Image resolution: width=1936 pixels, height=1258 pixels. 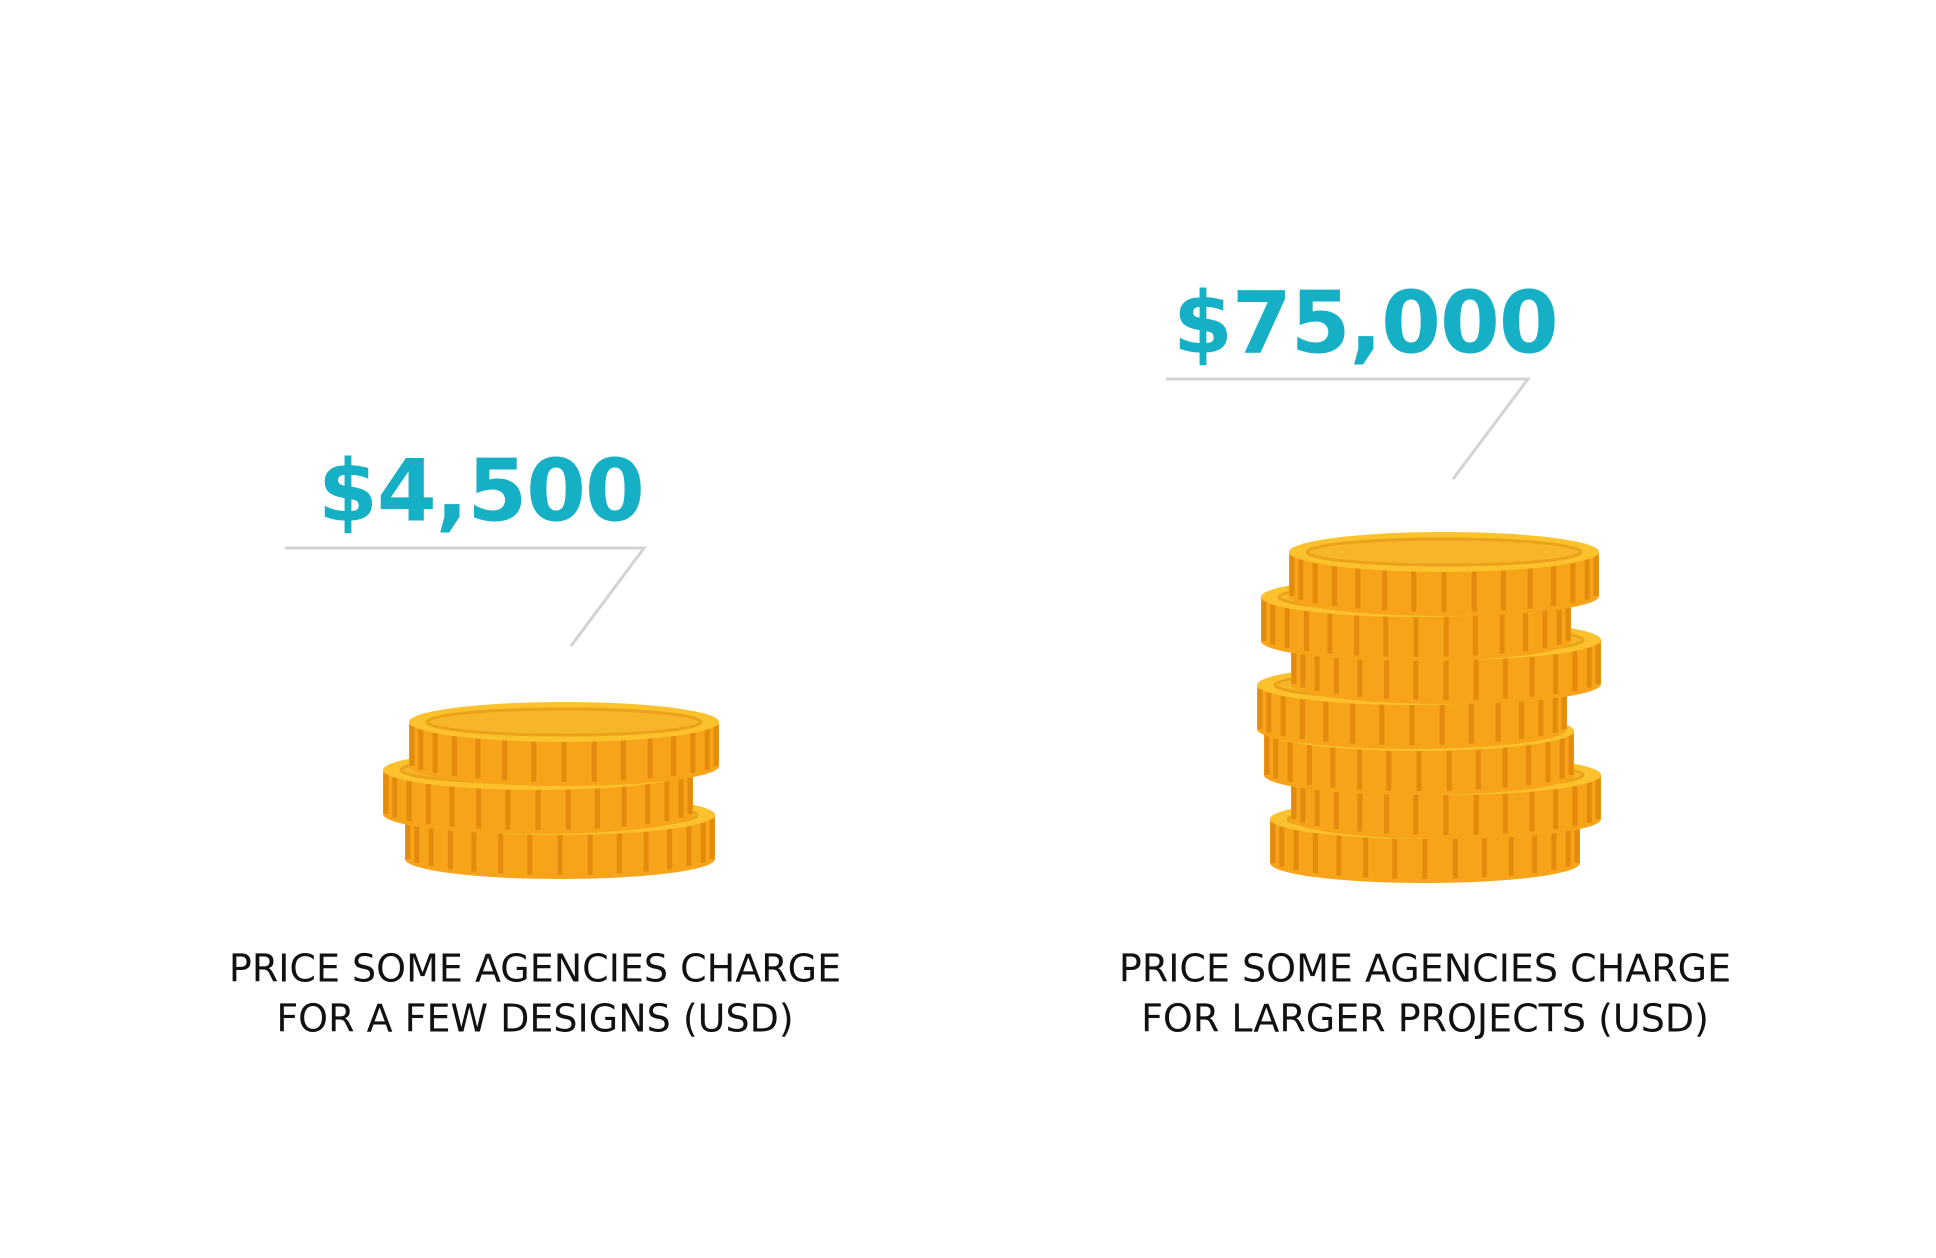 What do you see at coordinates (481, 491) in the screenshot?
I see `price: $4,500` at bounding box center [481, 491].